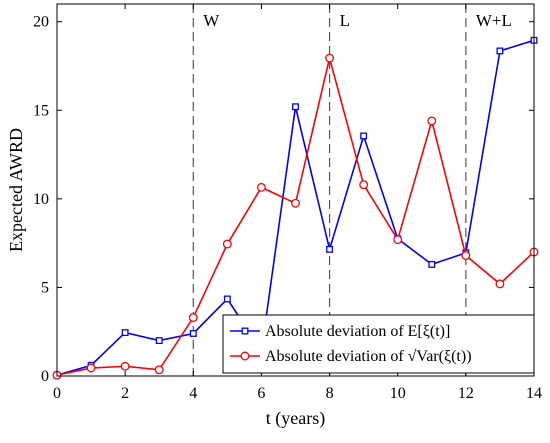 The width and height of the screenshot is (550, 443). Describe the element at coordinates (45, 376) in the screenshot. I see `y-tick-label: 0` at that location.